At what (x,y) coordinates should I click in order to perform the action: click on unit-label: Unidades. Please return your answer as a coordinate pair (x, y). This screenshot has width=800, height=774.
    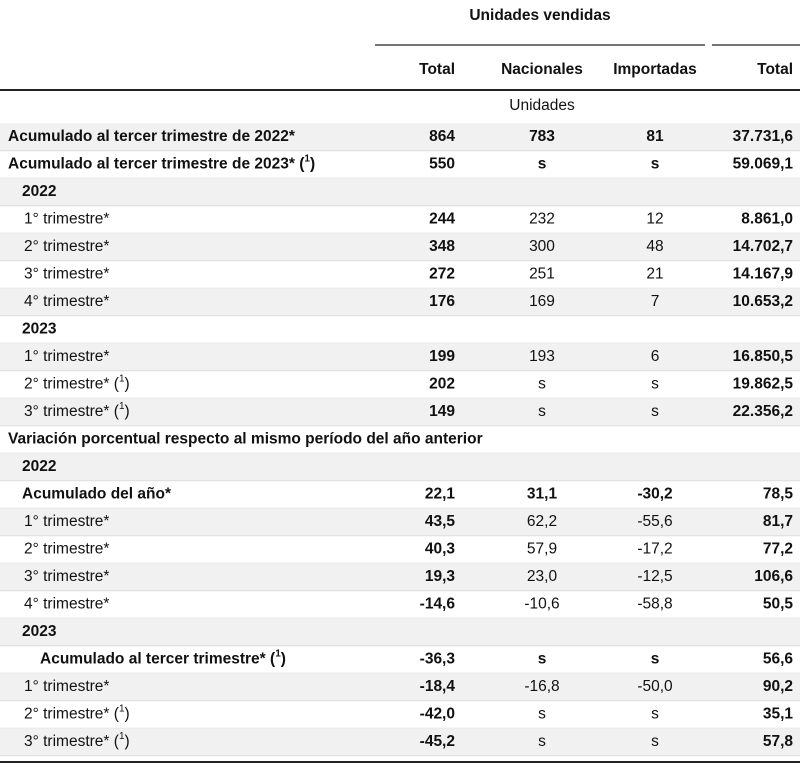
    Looking at the image, I should click on (542, 105).